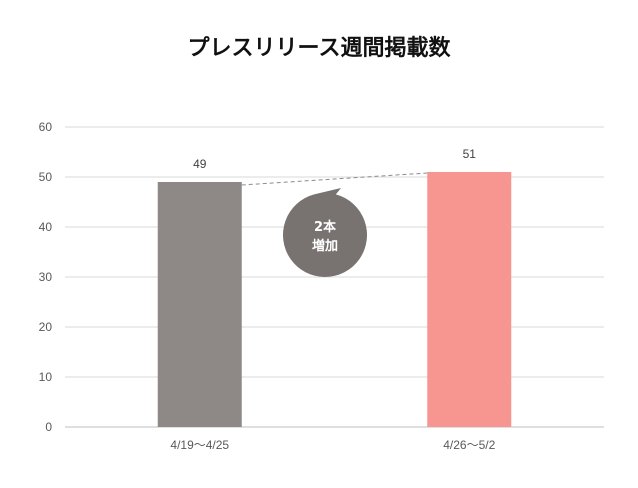 This screenshot has height=488, width=638. I want to click on connector-line, so click(334, 179).